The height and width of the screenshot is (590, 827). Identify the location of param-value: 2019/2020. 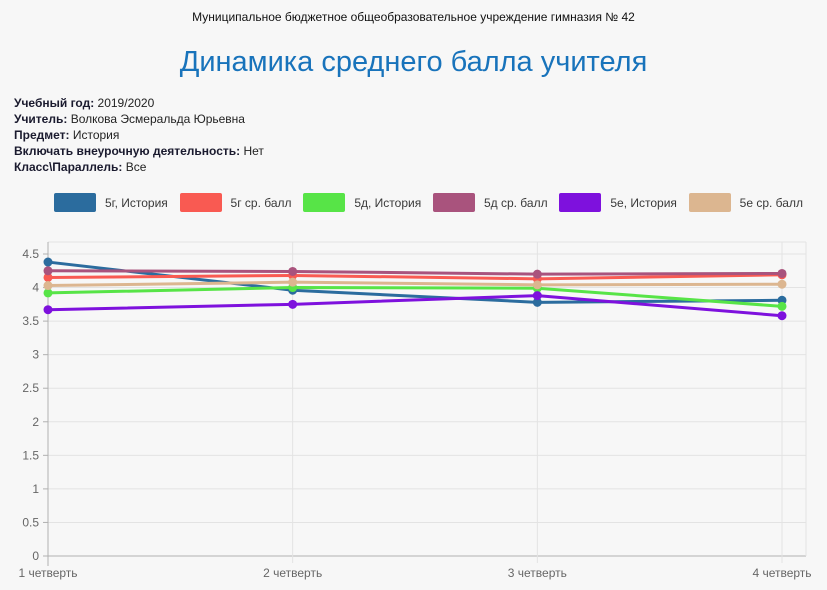
(124, 103).